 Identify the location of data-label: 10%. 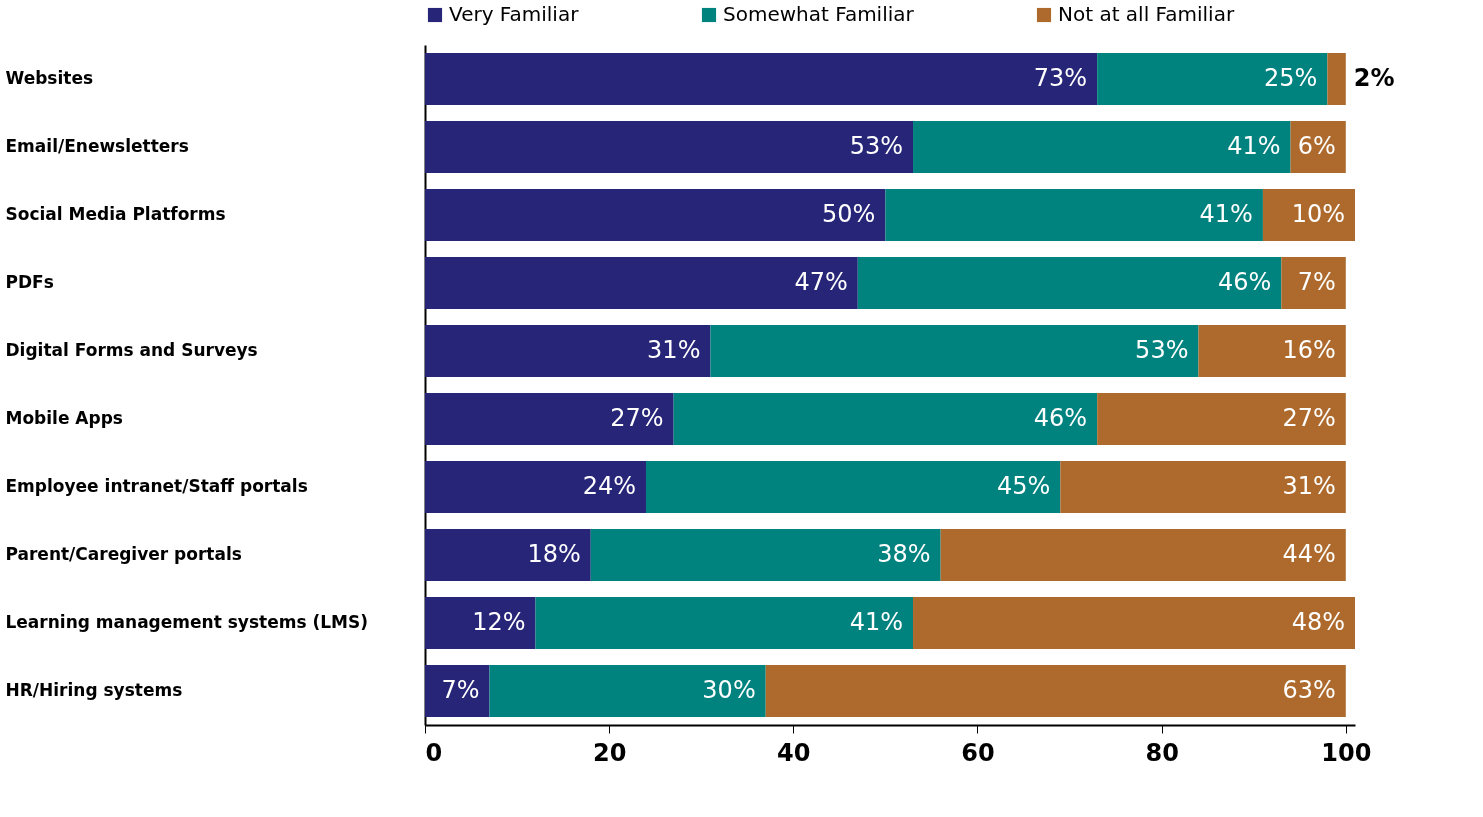
(1318, 214).